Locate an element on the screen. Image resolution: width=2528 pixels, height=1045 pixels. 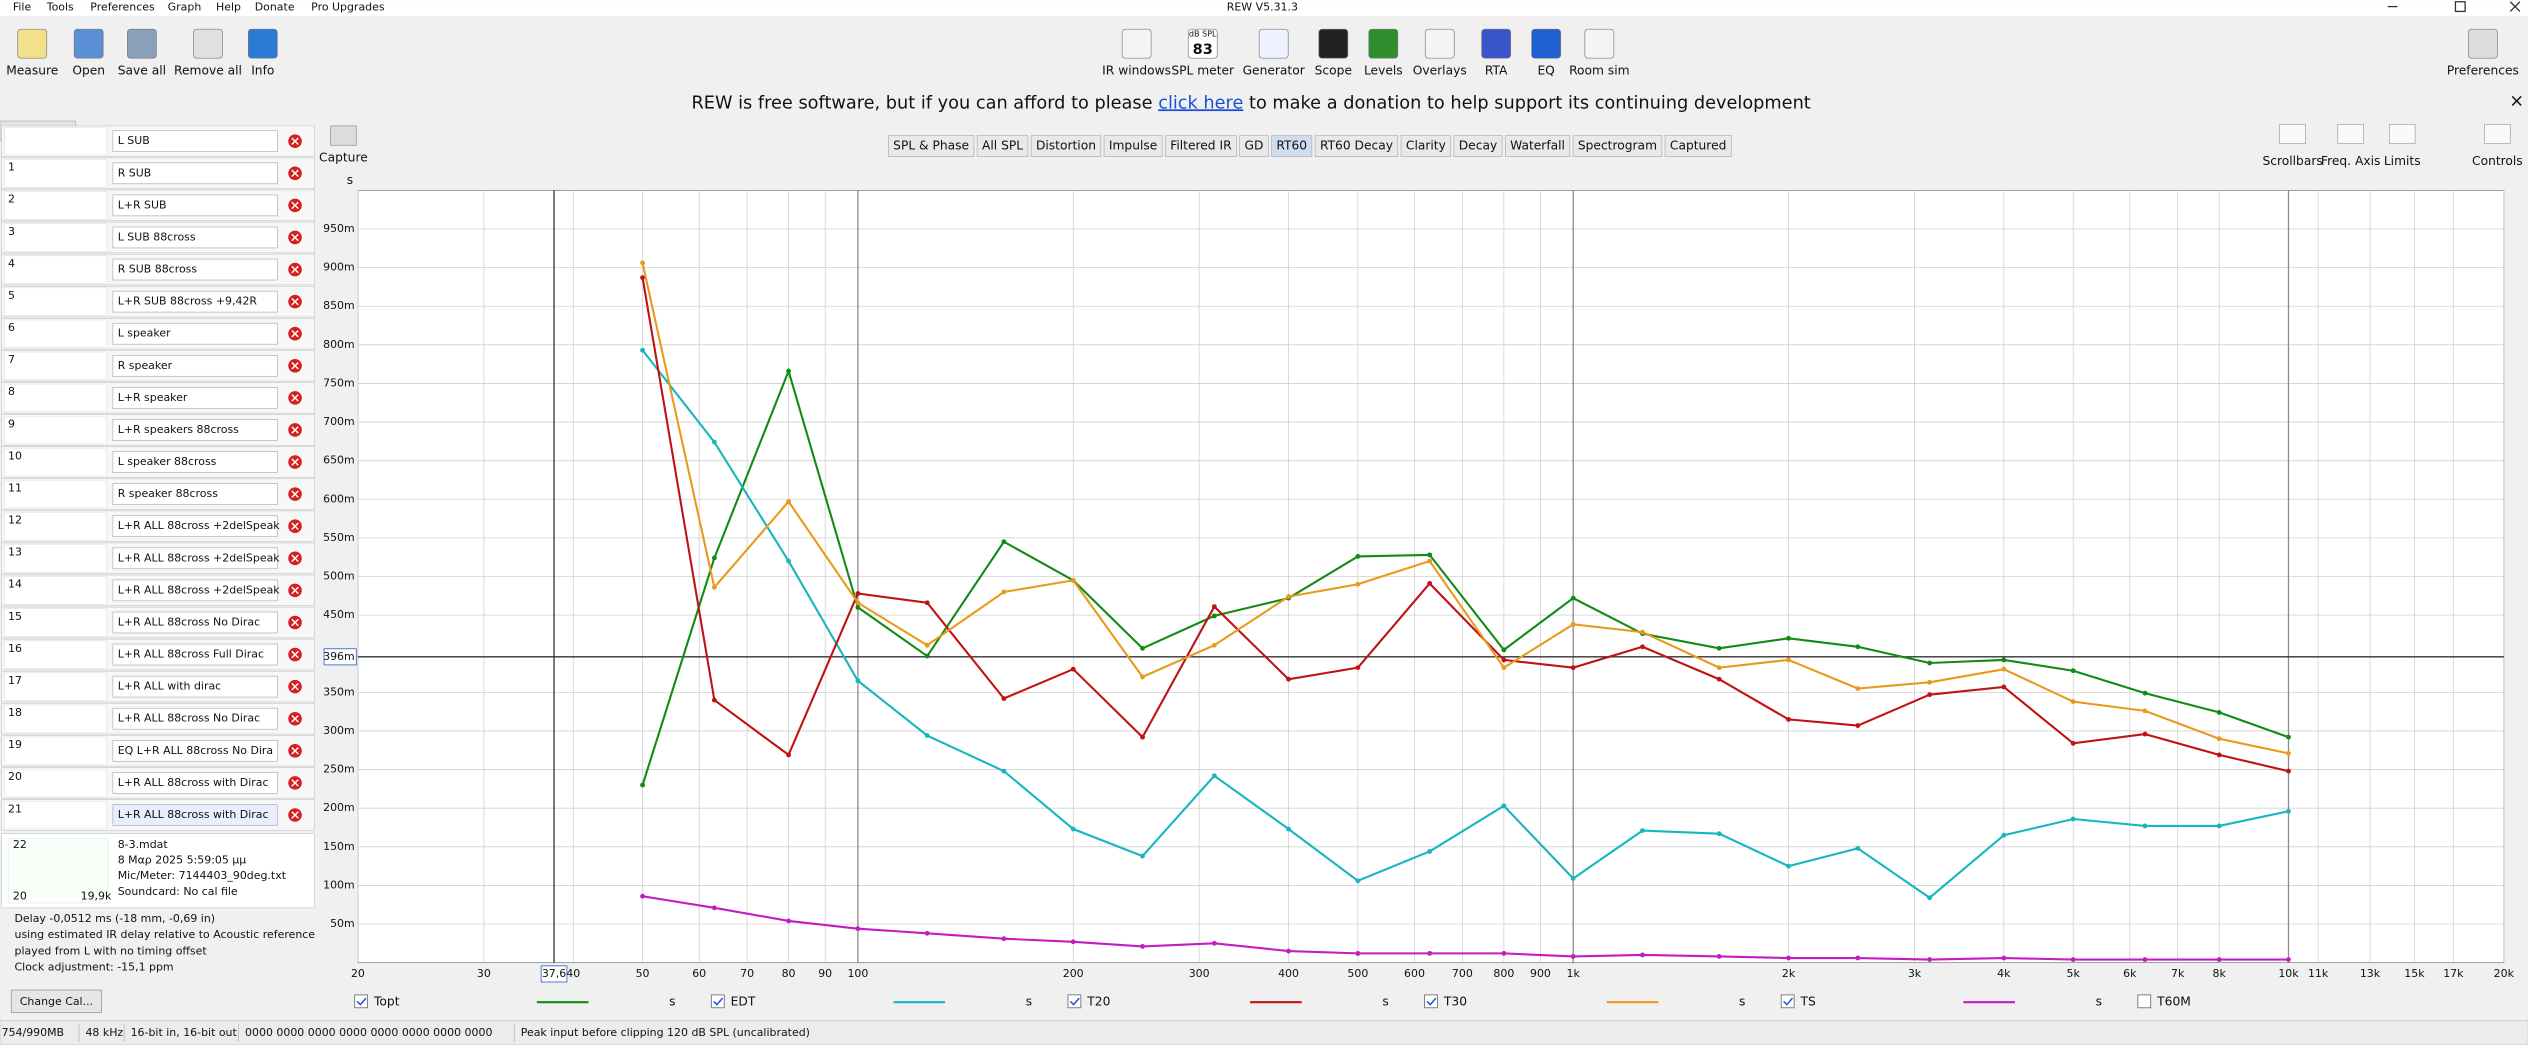
graph-tab-label: All SPL is located at coordinates (1002, 146).